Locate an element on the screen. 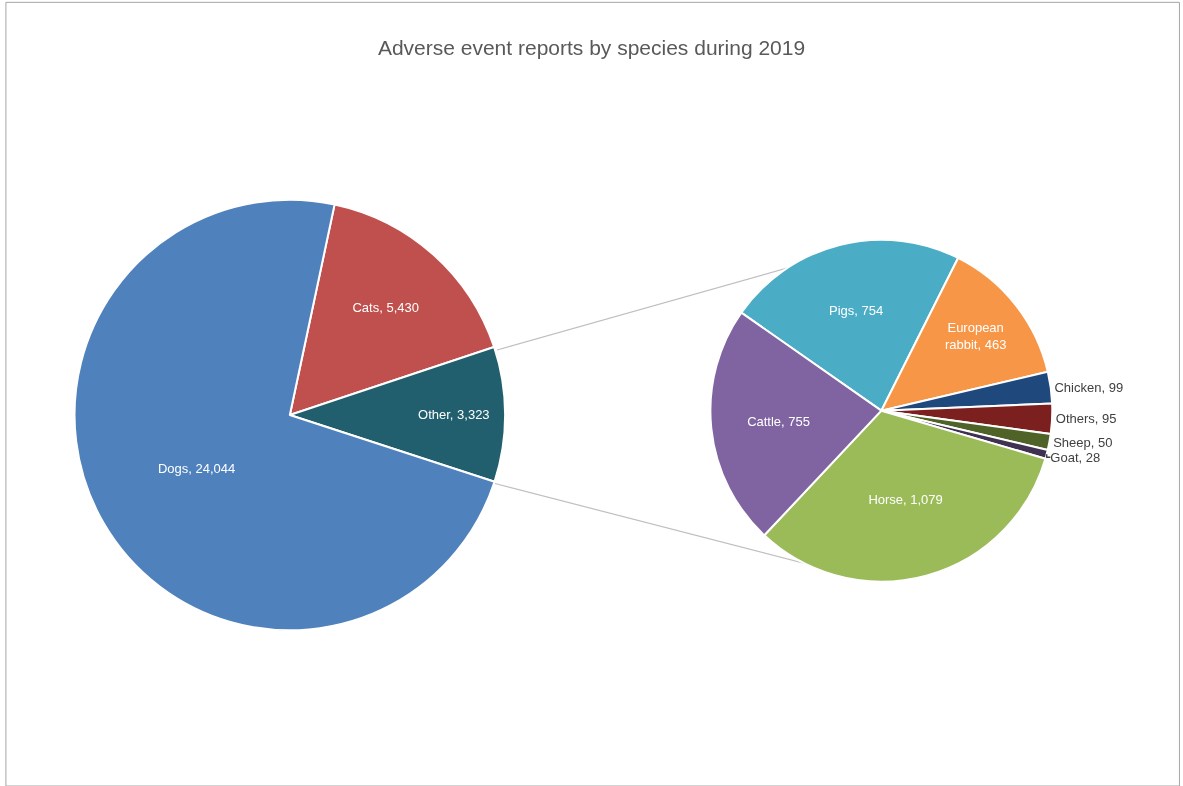 The height and width of the screenshot is (786, 1183). slice-label: Sheep, 50 is located at coordinates (1083, 442).